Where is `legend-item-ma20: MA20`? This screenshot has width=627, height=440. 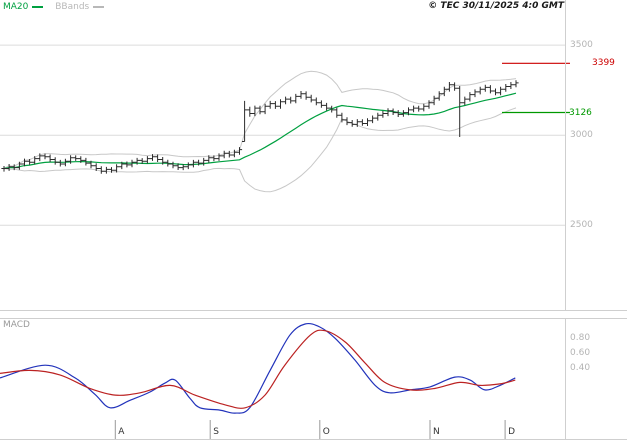
legend-item-ma20: MA20 is located at coordinates (23, 7).